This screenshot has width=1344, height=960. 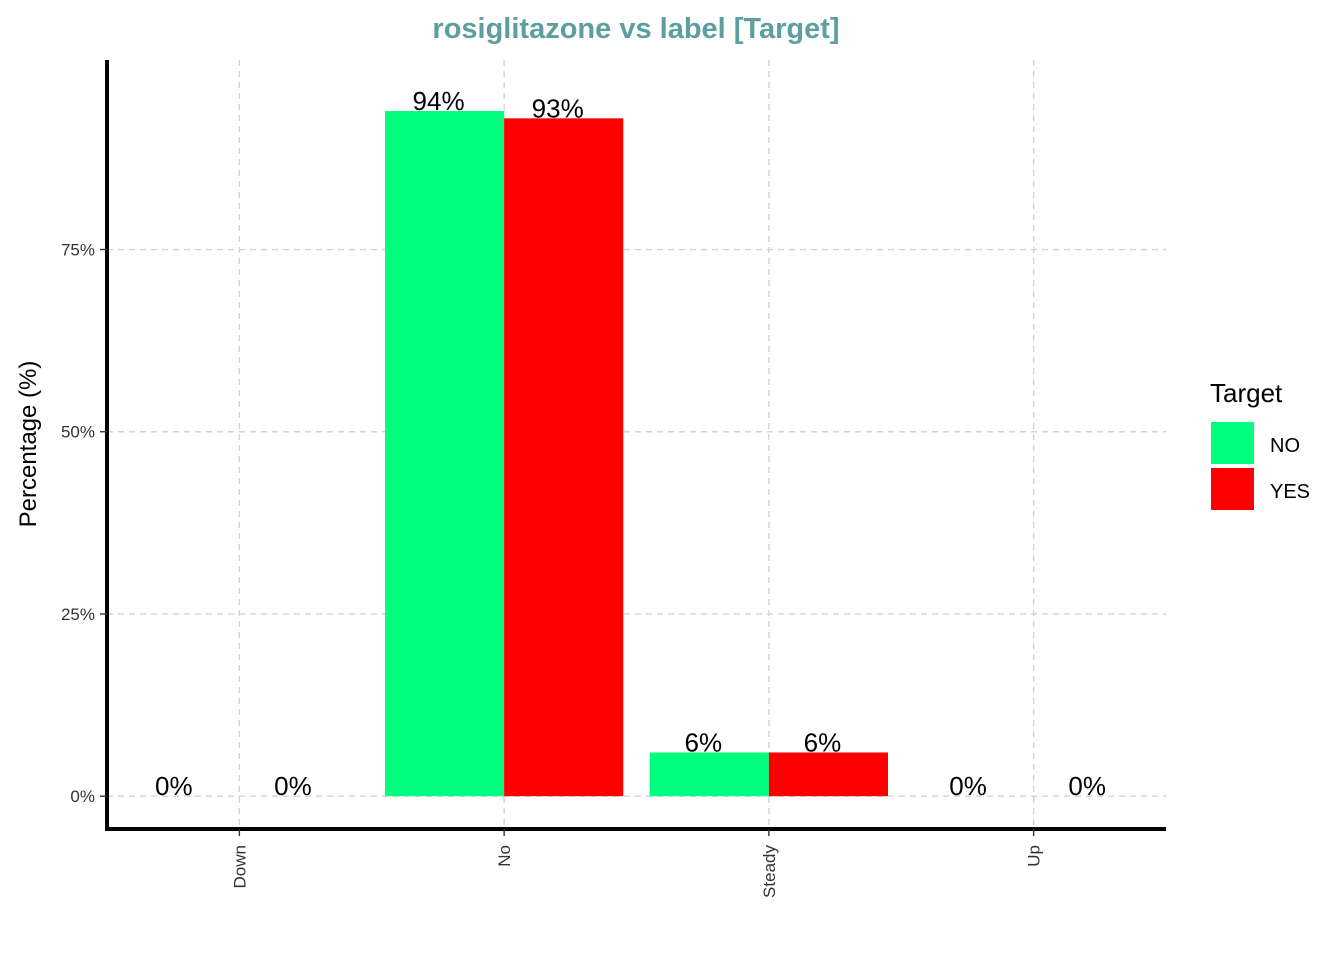 What do you see at coordinates (558, 108) in the screenshot?
I see `data-label: 93%` at bounding box center [558, 108].